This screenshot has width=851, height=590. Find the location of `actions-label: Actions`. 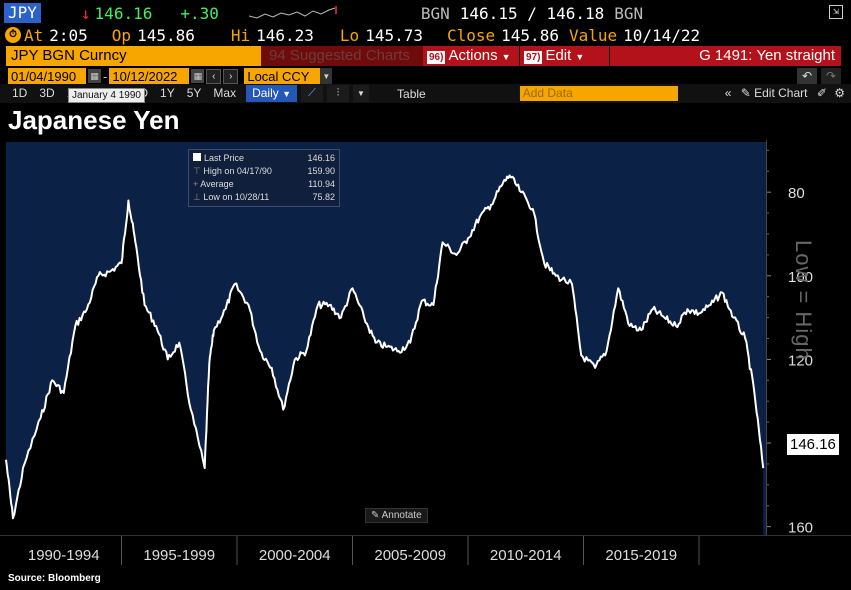

actions-label: Actions is located at coordinates (473, 55).